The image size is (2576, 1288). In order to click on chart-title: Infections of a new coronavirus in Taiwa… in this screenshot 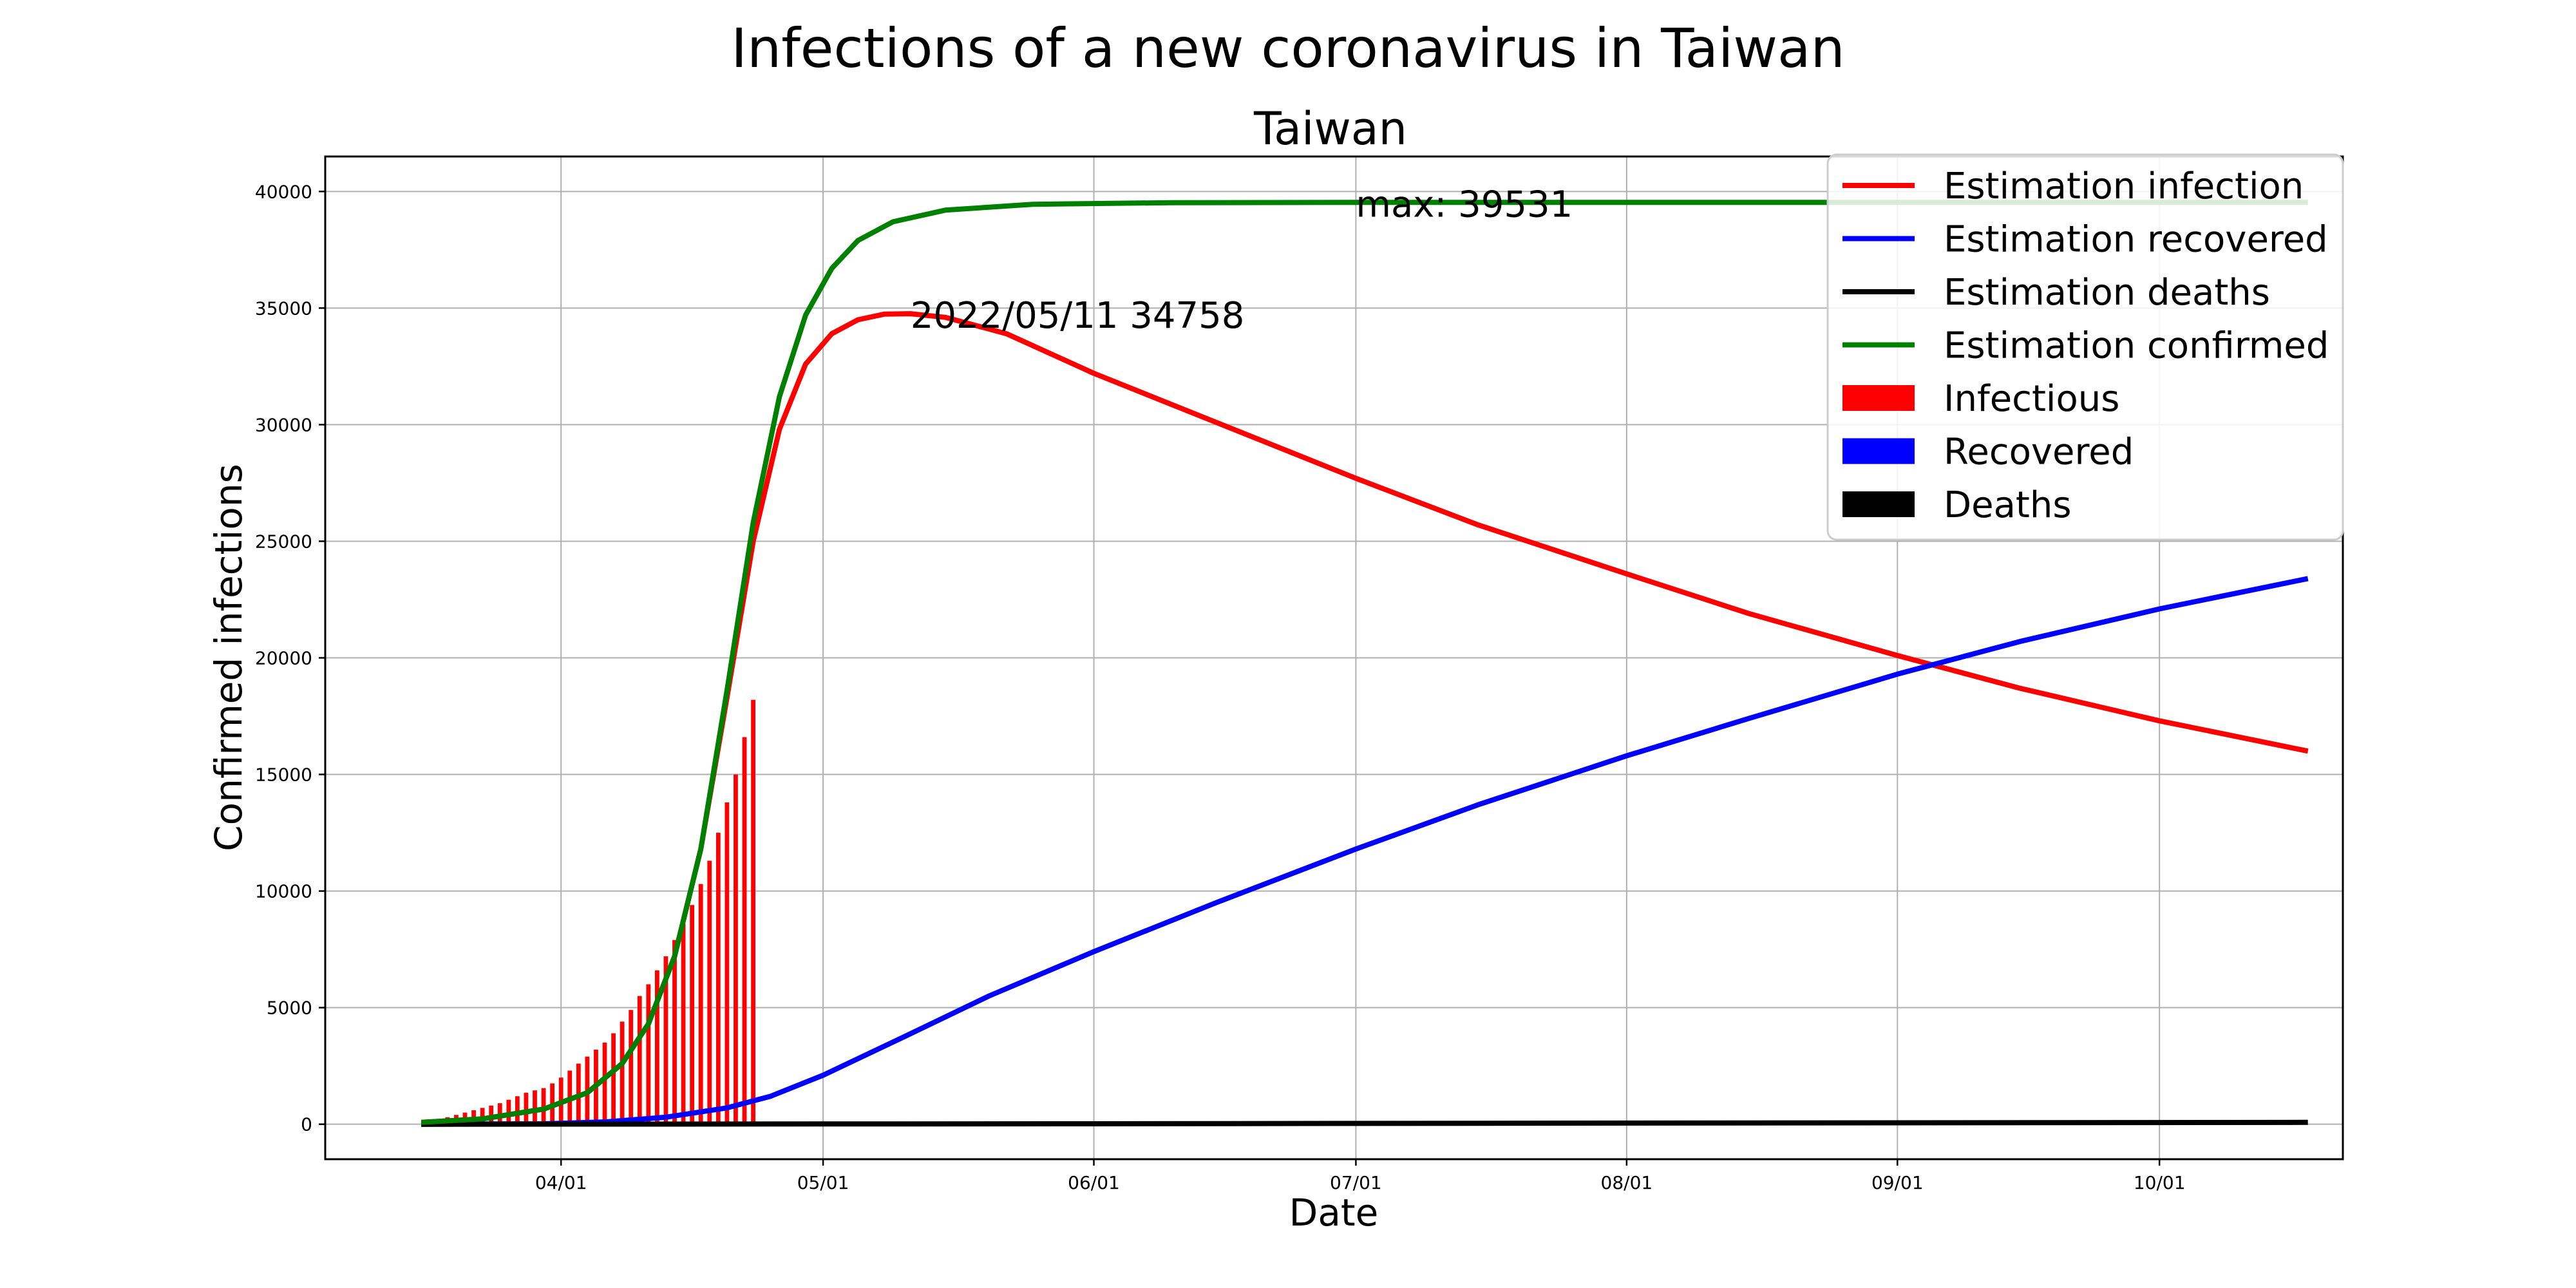, I will do `click(1288, 48)`.